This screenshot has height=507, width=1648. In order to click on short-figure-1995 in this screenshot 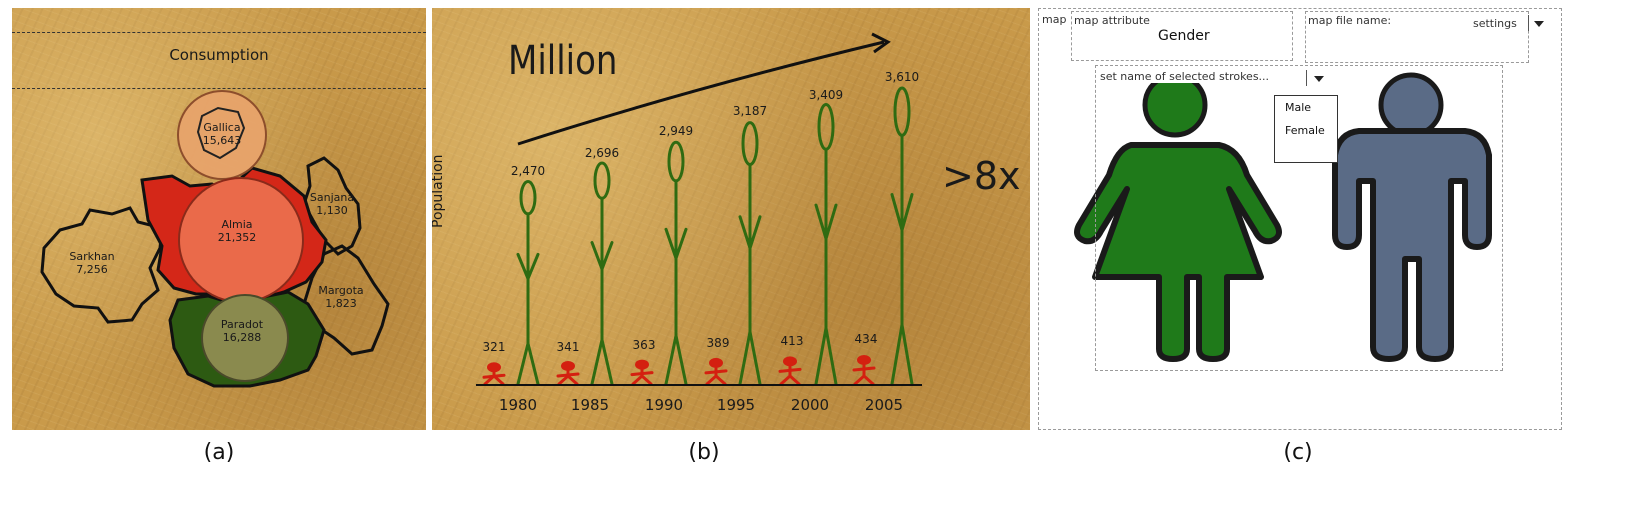, I will do `click(716, 371)`.